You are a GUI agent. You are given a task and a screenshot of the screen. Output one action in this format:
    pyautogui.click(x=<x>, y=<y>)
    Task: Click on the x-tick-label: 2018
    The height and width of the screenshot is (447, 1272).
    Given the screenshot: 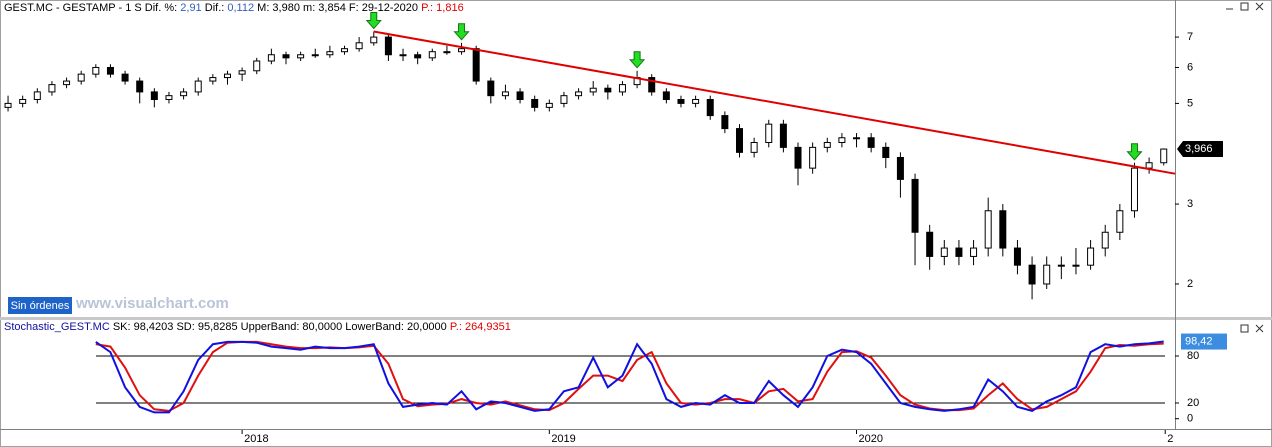 What is the action you would take?
    pyautogui.click(x=256, y=439)
    